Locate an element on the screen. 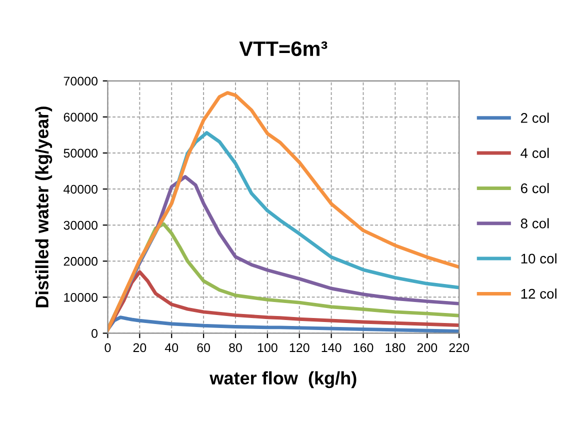  x-tick-label: 180 is located at coordinates (396, 347).